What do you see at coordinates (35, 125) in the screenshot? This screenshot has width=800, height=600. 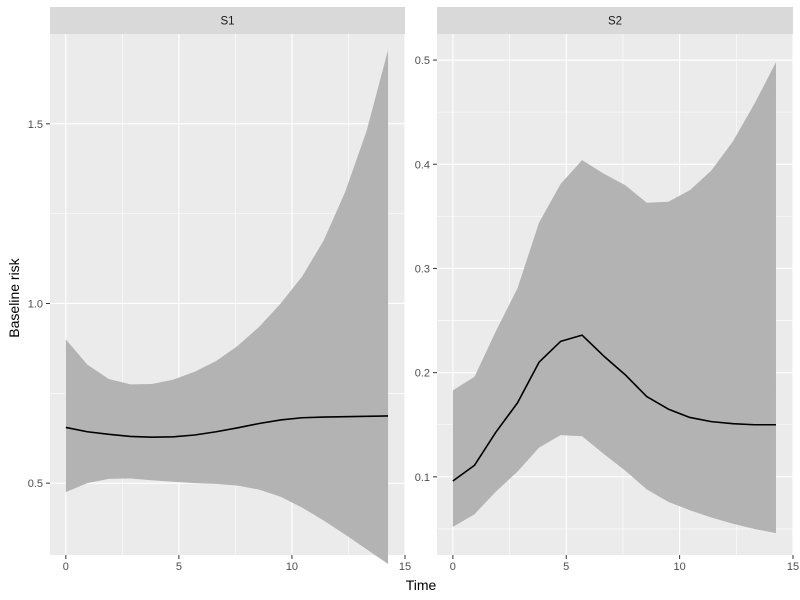 I see `y-tick-label: 1.5` at bounding box center [35, 125].